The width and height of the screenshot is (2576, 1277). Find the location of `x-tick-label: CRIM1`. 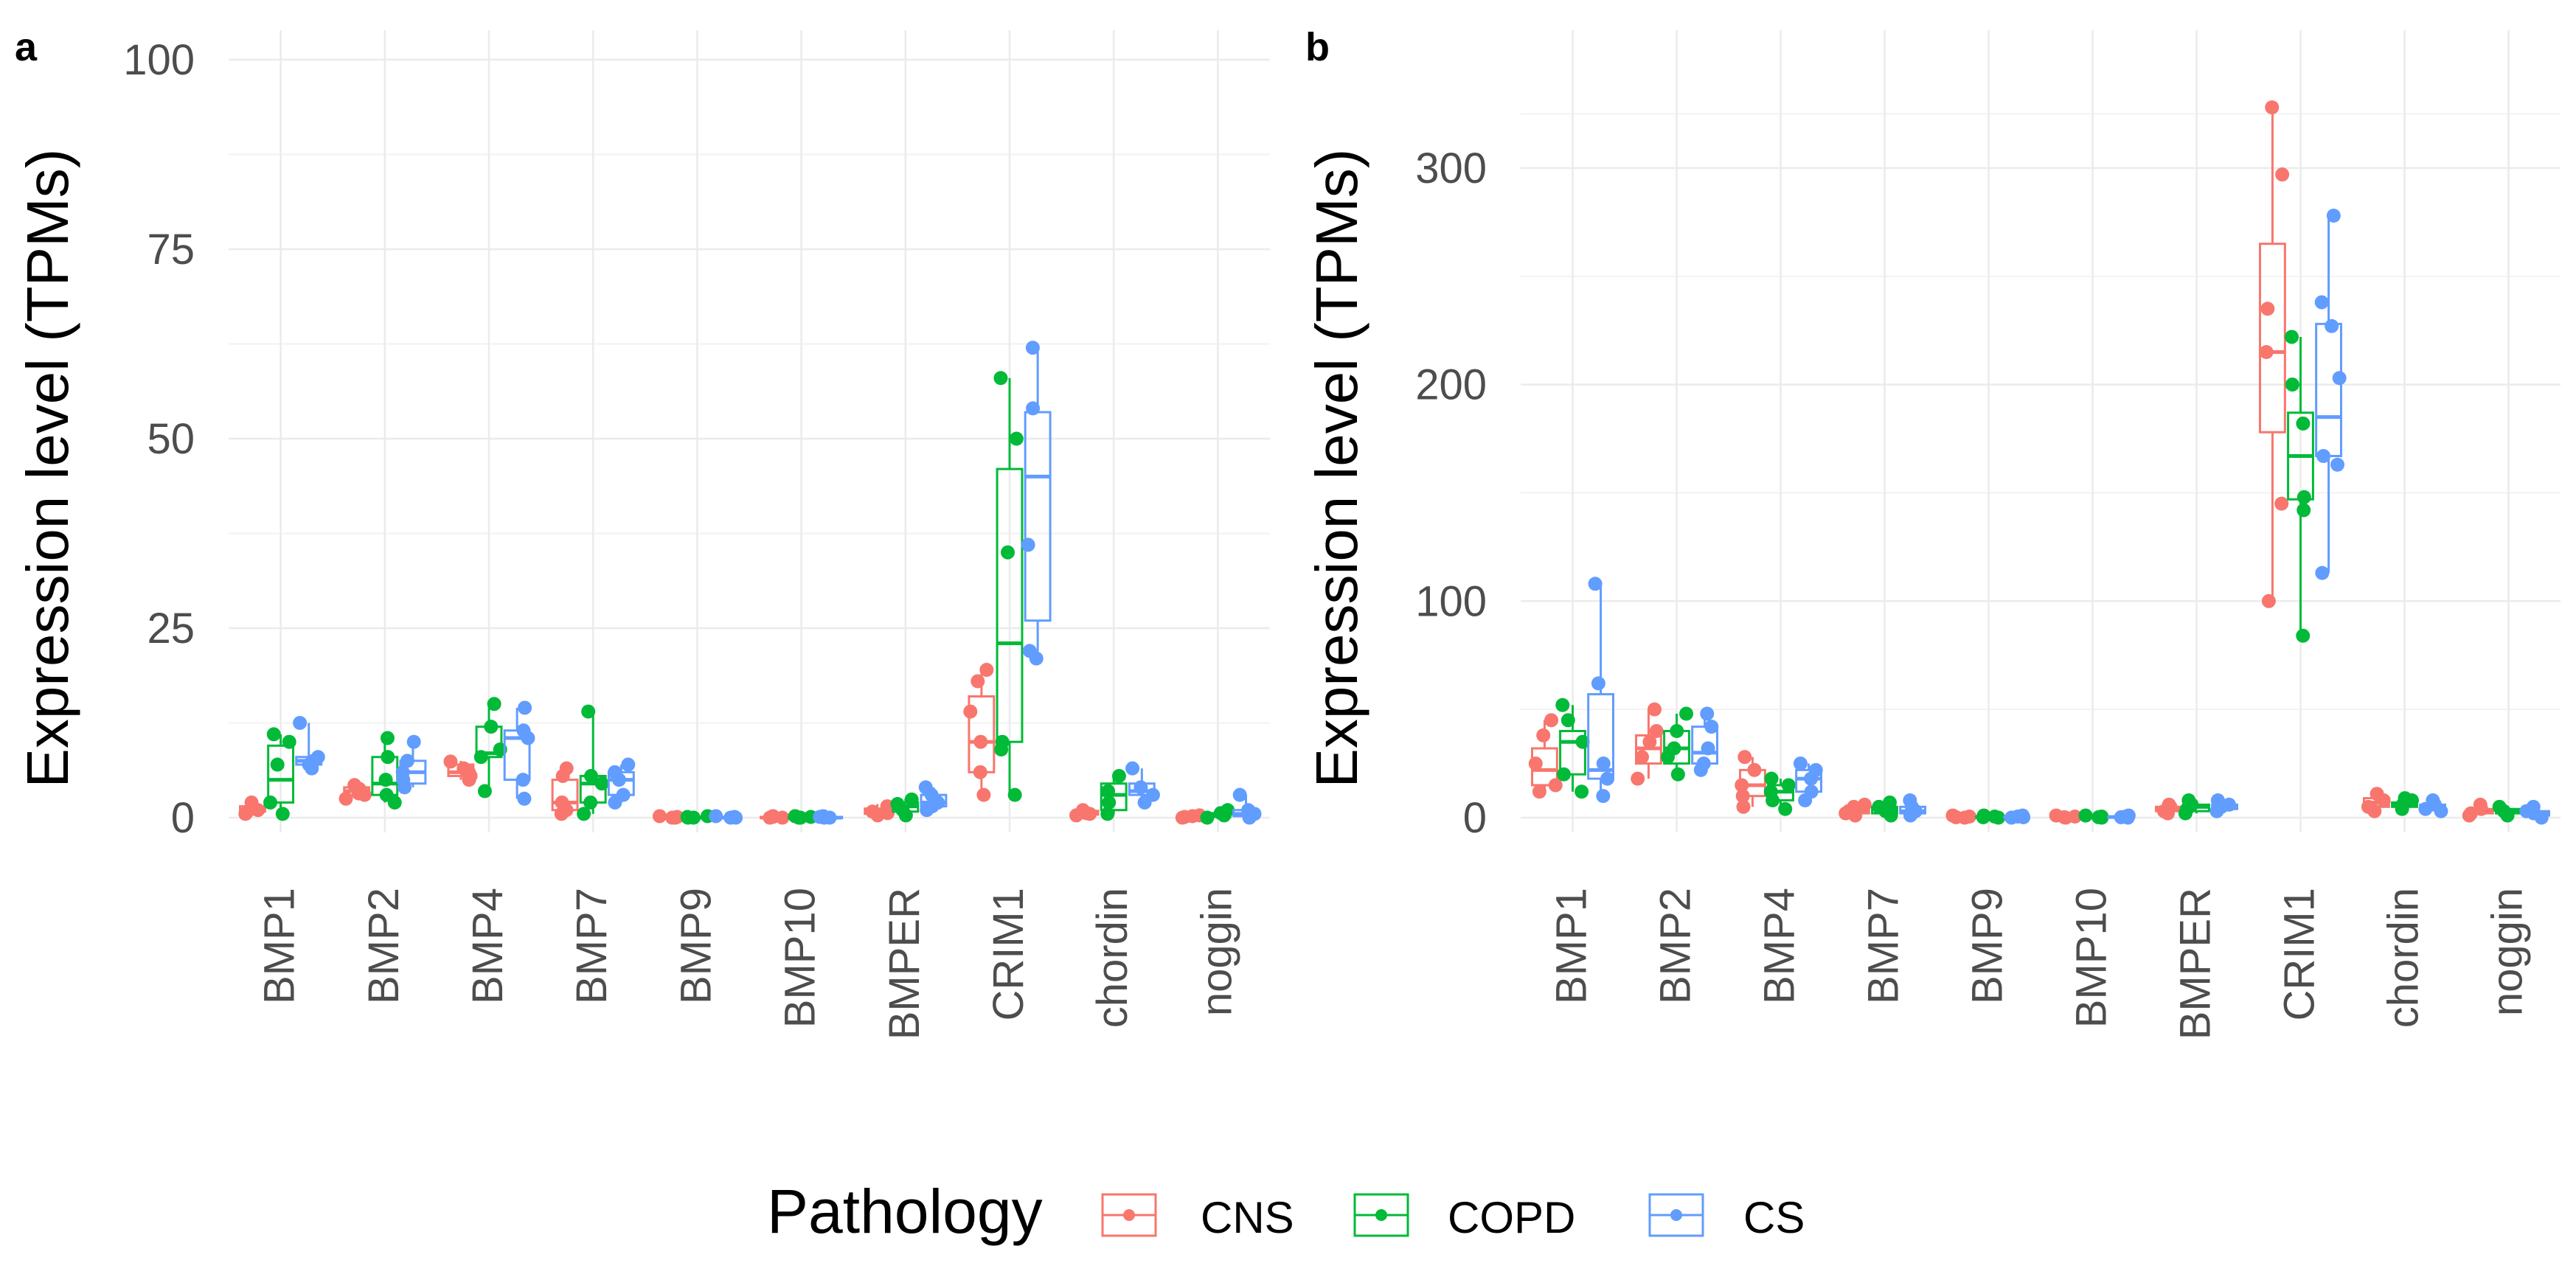

x-tick-label: CRIM1 is located at coordinates (2300, 954).